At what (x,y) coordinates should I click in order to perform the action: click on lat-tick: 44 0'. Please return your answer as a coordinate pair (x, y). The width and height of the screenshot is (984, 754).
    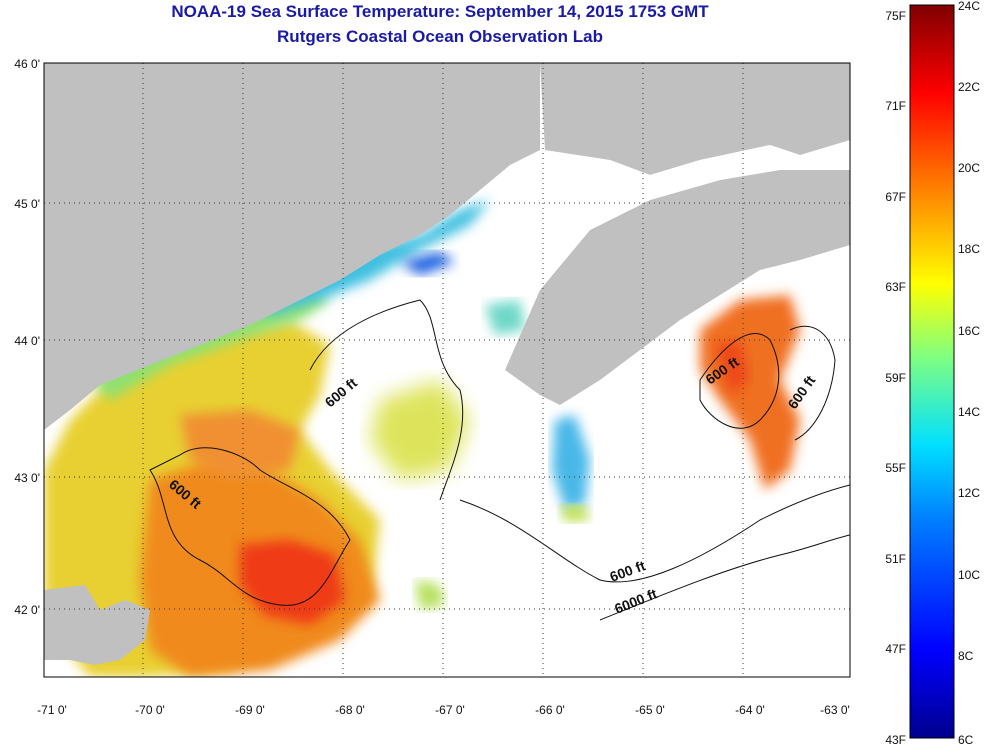
    Looking at the image, I should click on (27, 341).